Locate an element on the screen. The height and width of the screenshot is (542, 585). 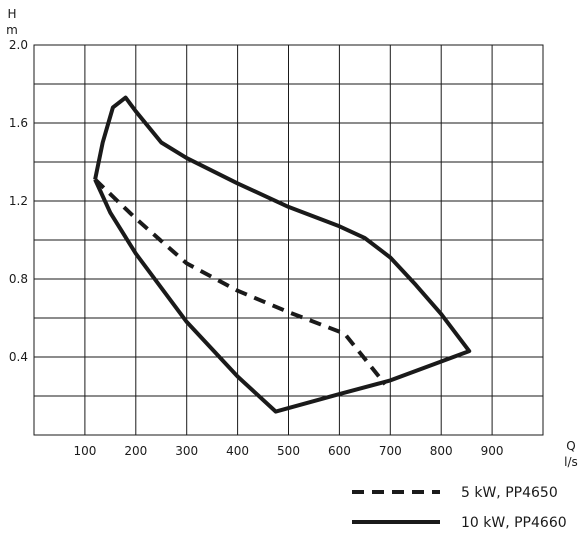
x-tick-label: 500 is located at coordinates (288, 451).